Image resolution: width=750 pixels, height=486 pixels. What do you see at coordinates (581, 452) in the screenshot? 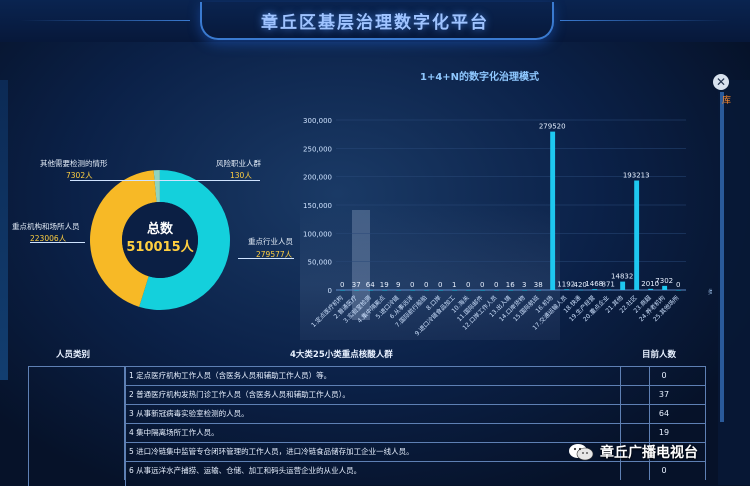
I see `wechat-icon` at bounding box center [581, 452].